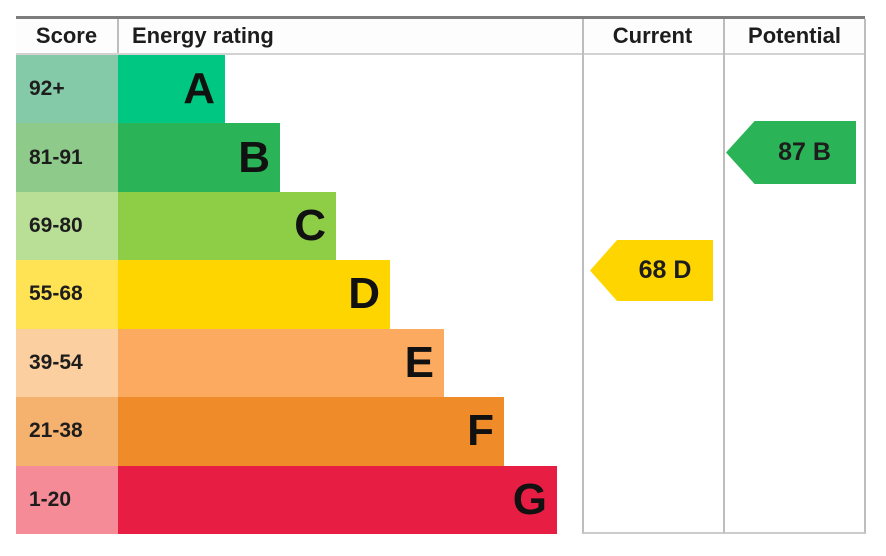 The width and height of the screenshot is (886, 556). What do you see at coordinates (804, 152) in the screenshot?
I see `potential-rating-value: 87 B` at bounding box center [804, 152].